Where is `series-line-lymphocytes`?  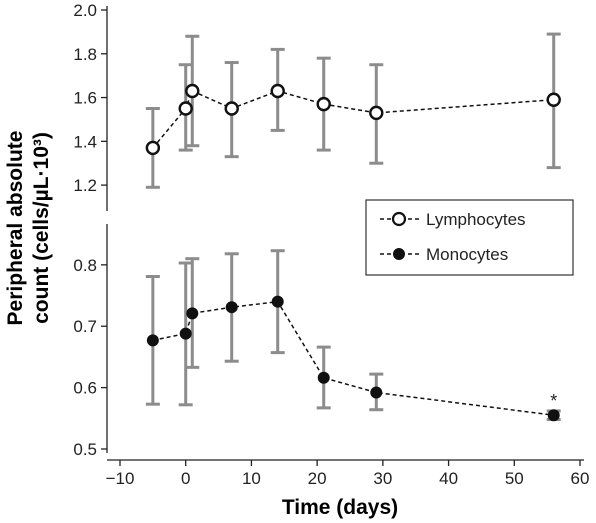
series-line-lymphocytes is located at coordinates (353, 119).